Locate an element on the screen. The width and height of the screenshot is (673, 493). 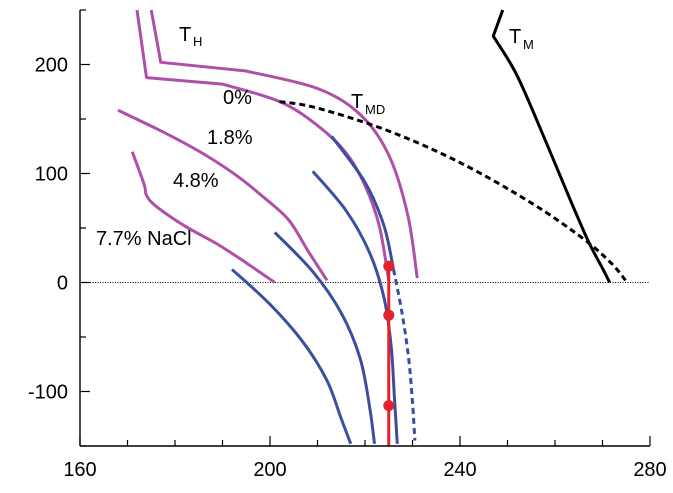
x-tick-label: 200 is located at coordinates (269, 470).